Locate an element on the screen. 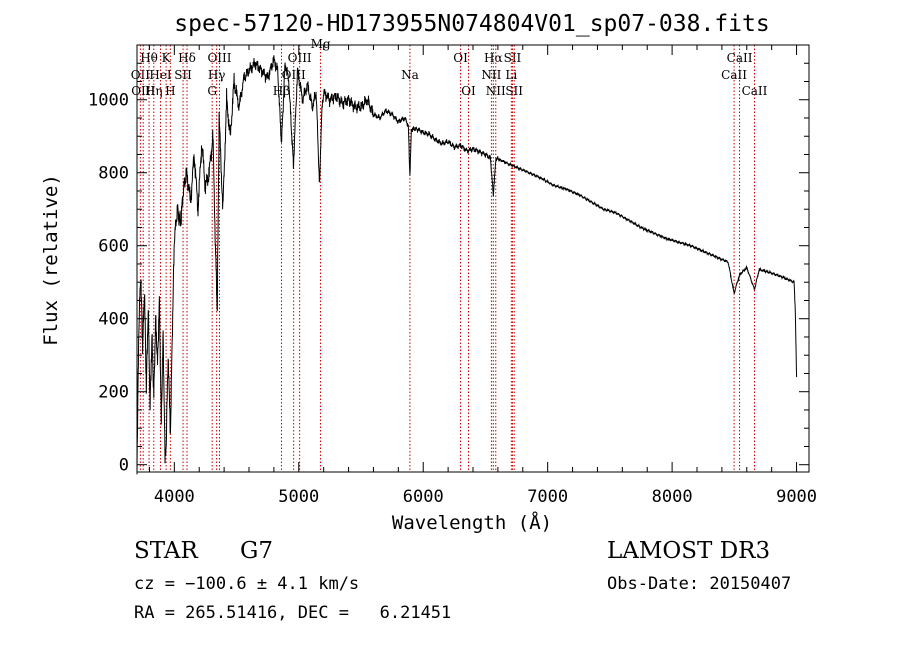  cz-label: cz = −100.6 ± 4.1 km/s is located at coordinates (247, 584).